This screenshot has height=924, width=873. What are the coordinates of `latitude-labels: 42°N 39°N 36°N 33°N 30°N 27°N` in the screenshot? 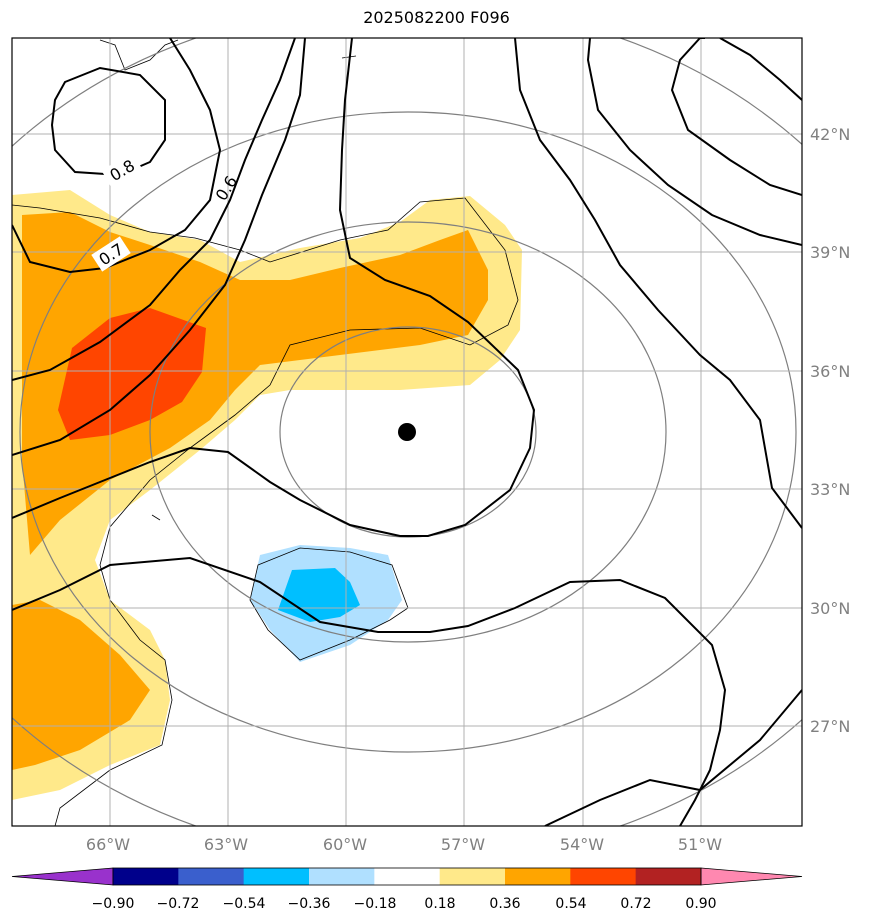 It's located at (830, 430).